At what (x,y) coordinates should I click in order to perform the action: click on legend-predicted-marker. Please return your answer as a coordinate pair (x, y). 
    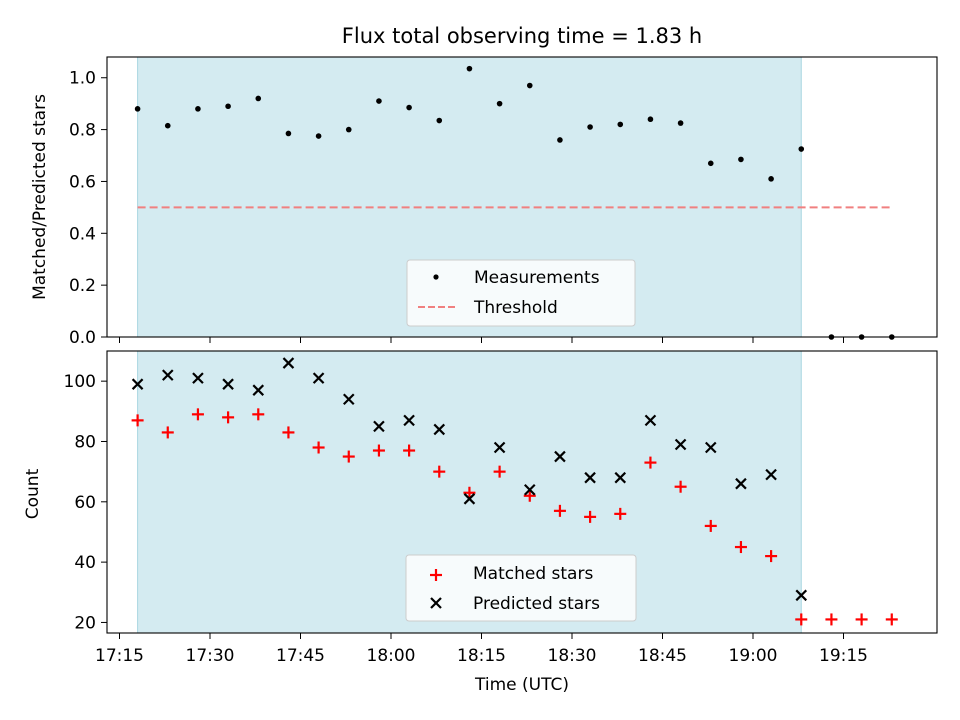
    Looking at the image, I should click on (436, 603).